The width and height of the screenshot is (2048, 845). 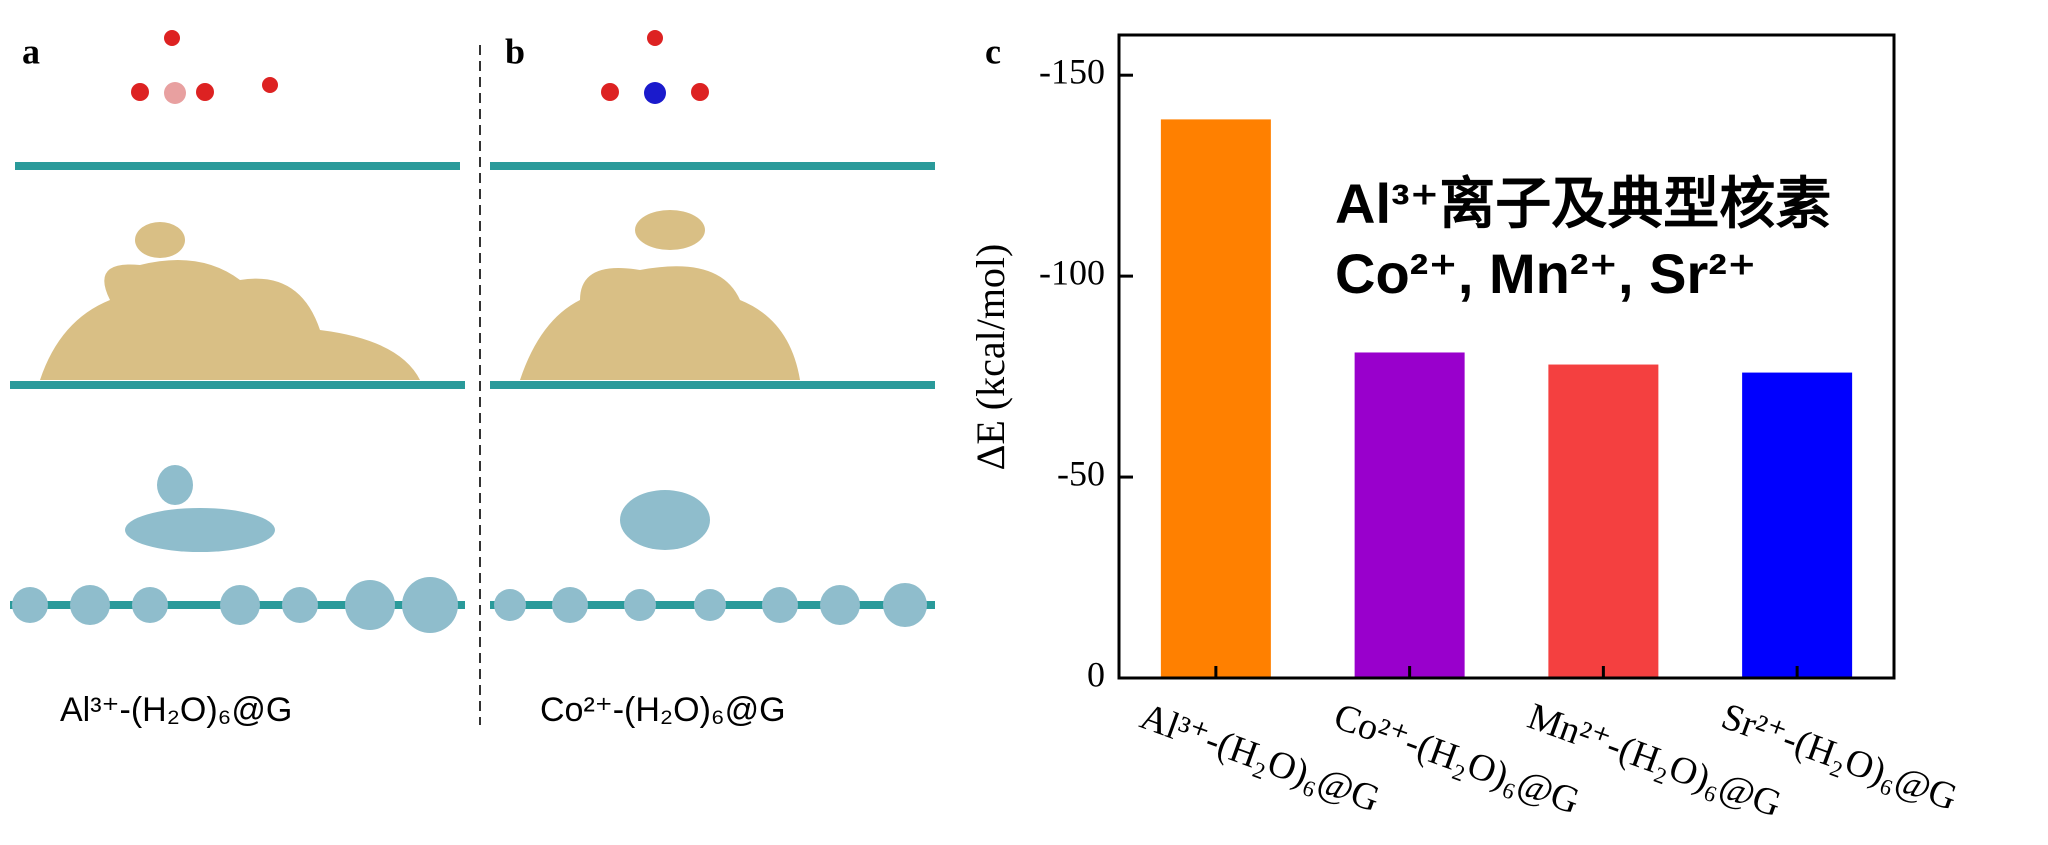 I want to click on panel-label: c, so click(x=993, y=51).